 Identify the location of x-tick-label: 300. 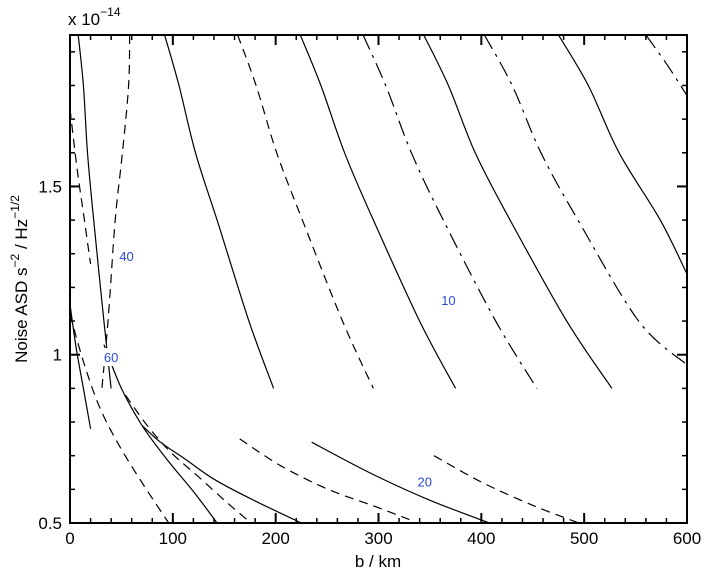
(378, 538).